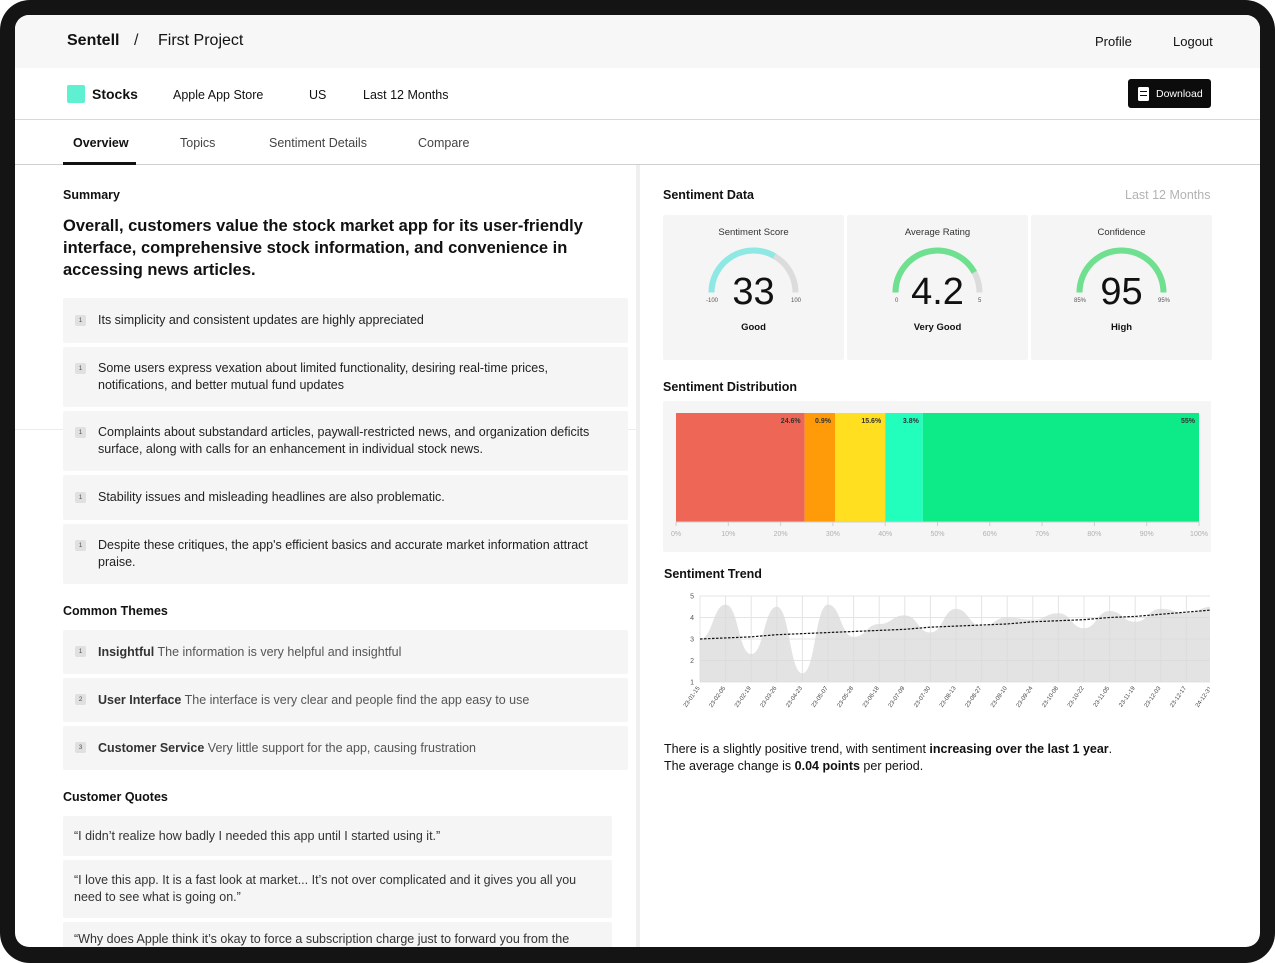 The height and width of the screenshot is (963, 1275). Describe the element at coordinates (198, 143) in the screenshot. I see `tab-topics: Topics` at that location.